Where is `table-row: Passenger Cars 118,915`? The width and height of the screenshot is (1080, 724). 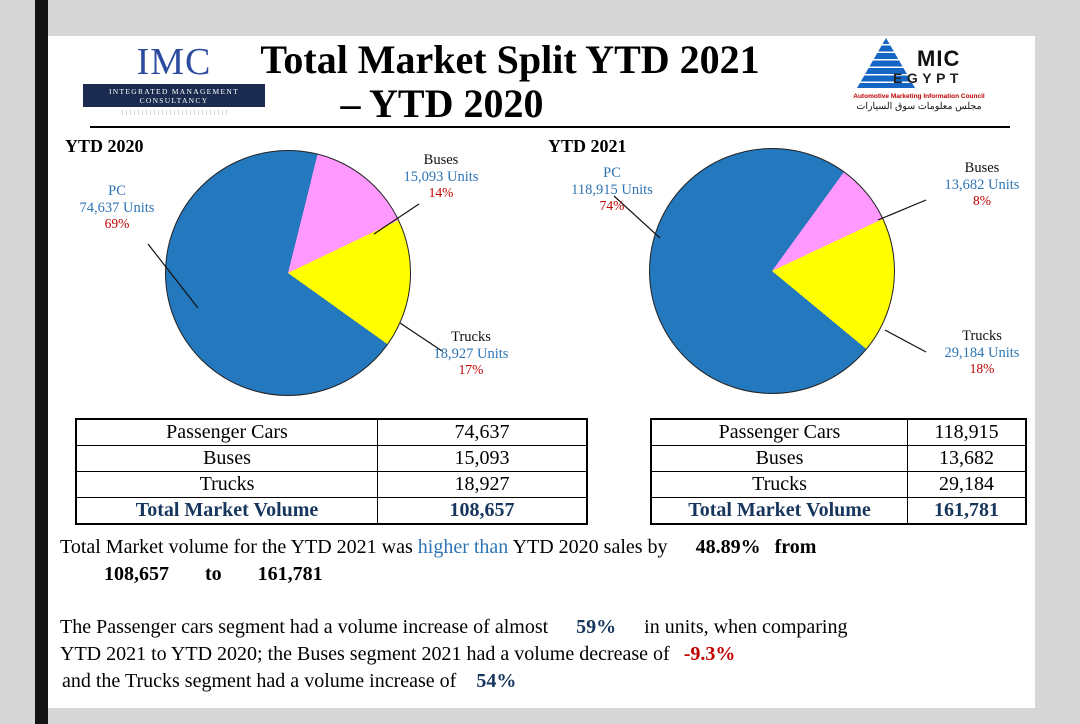
table-row: Passenger Cars 118,915 is located at coordinates (838, 432).